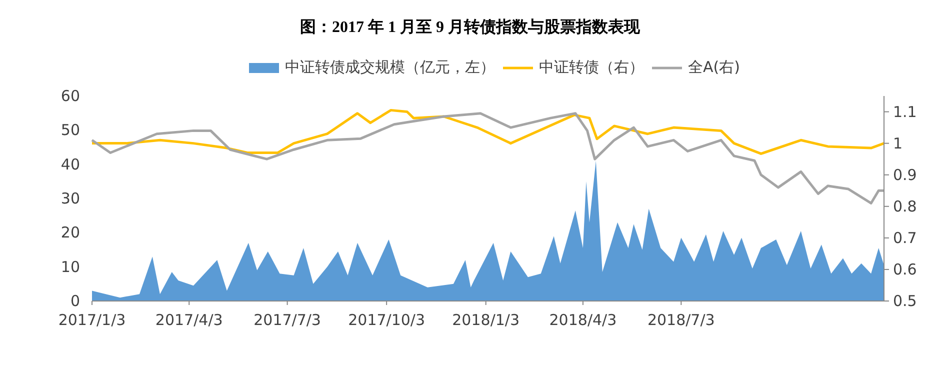 The height and width of the screenshot is (390, 940). I want to click on y2-tick-label: 1.1, so click(905, 111).